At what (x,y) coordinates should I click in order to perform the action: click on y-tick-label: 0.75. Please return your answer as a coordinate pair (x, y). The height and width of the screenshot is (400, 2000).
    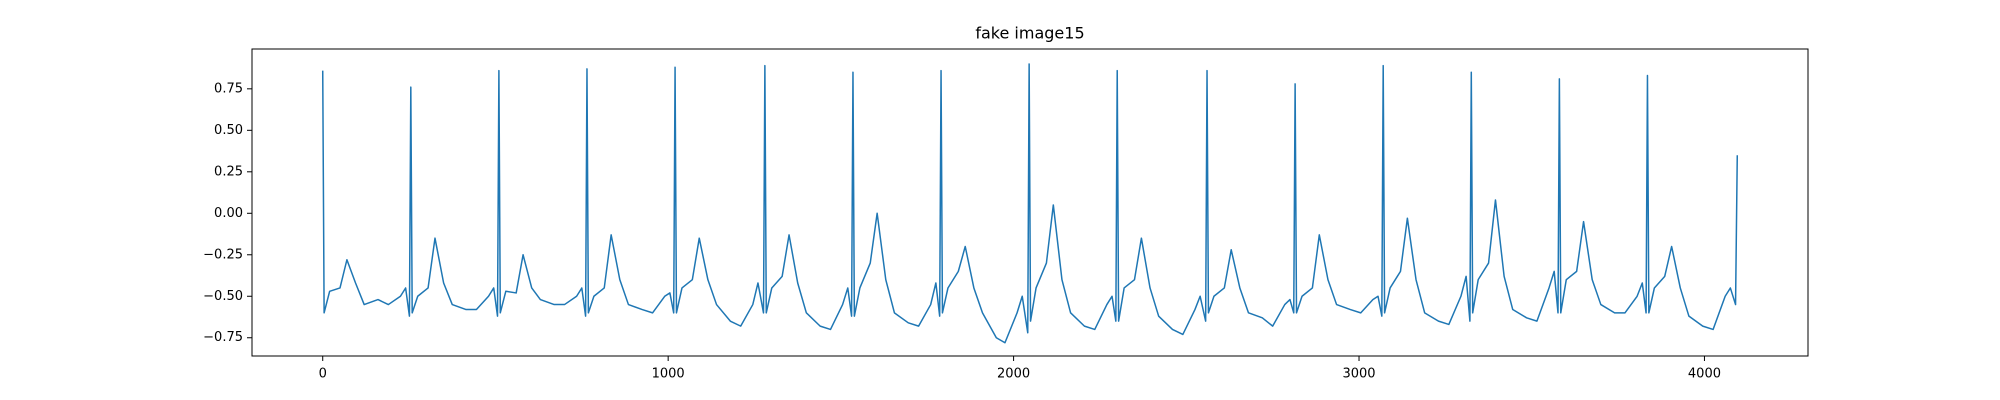
    Looking at the image, I should click on (228, 88).